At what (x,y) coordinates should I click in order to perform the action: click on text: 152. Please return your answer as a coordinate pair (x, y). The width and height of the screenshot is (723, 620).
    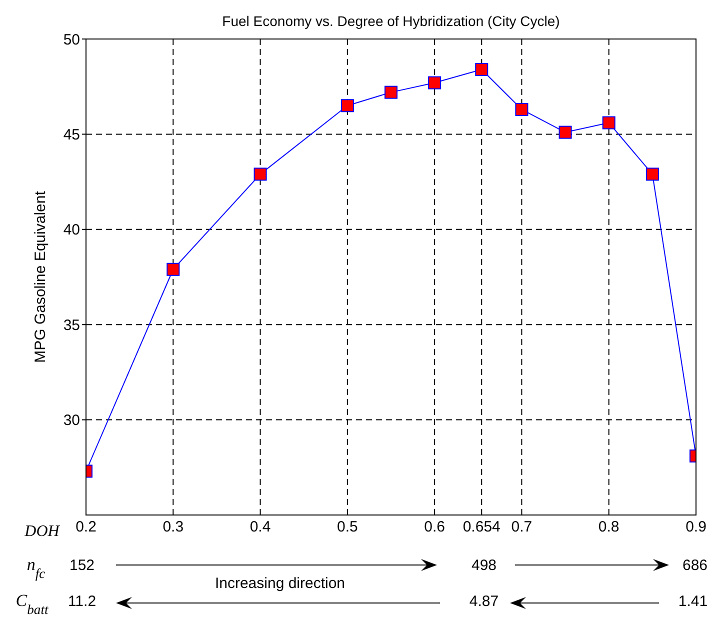
    Looking at the image, I should click on (82, 565).